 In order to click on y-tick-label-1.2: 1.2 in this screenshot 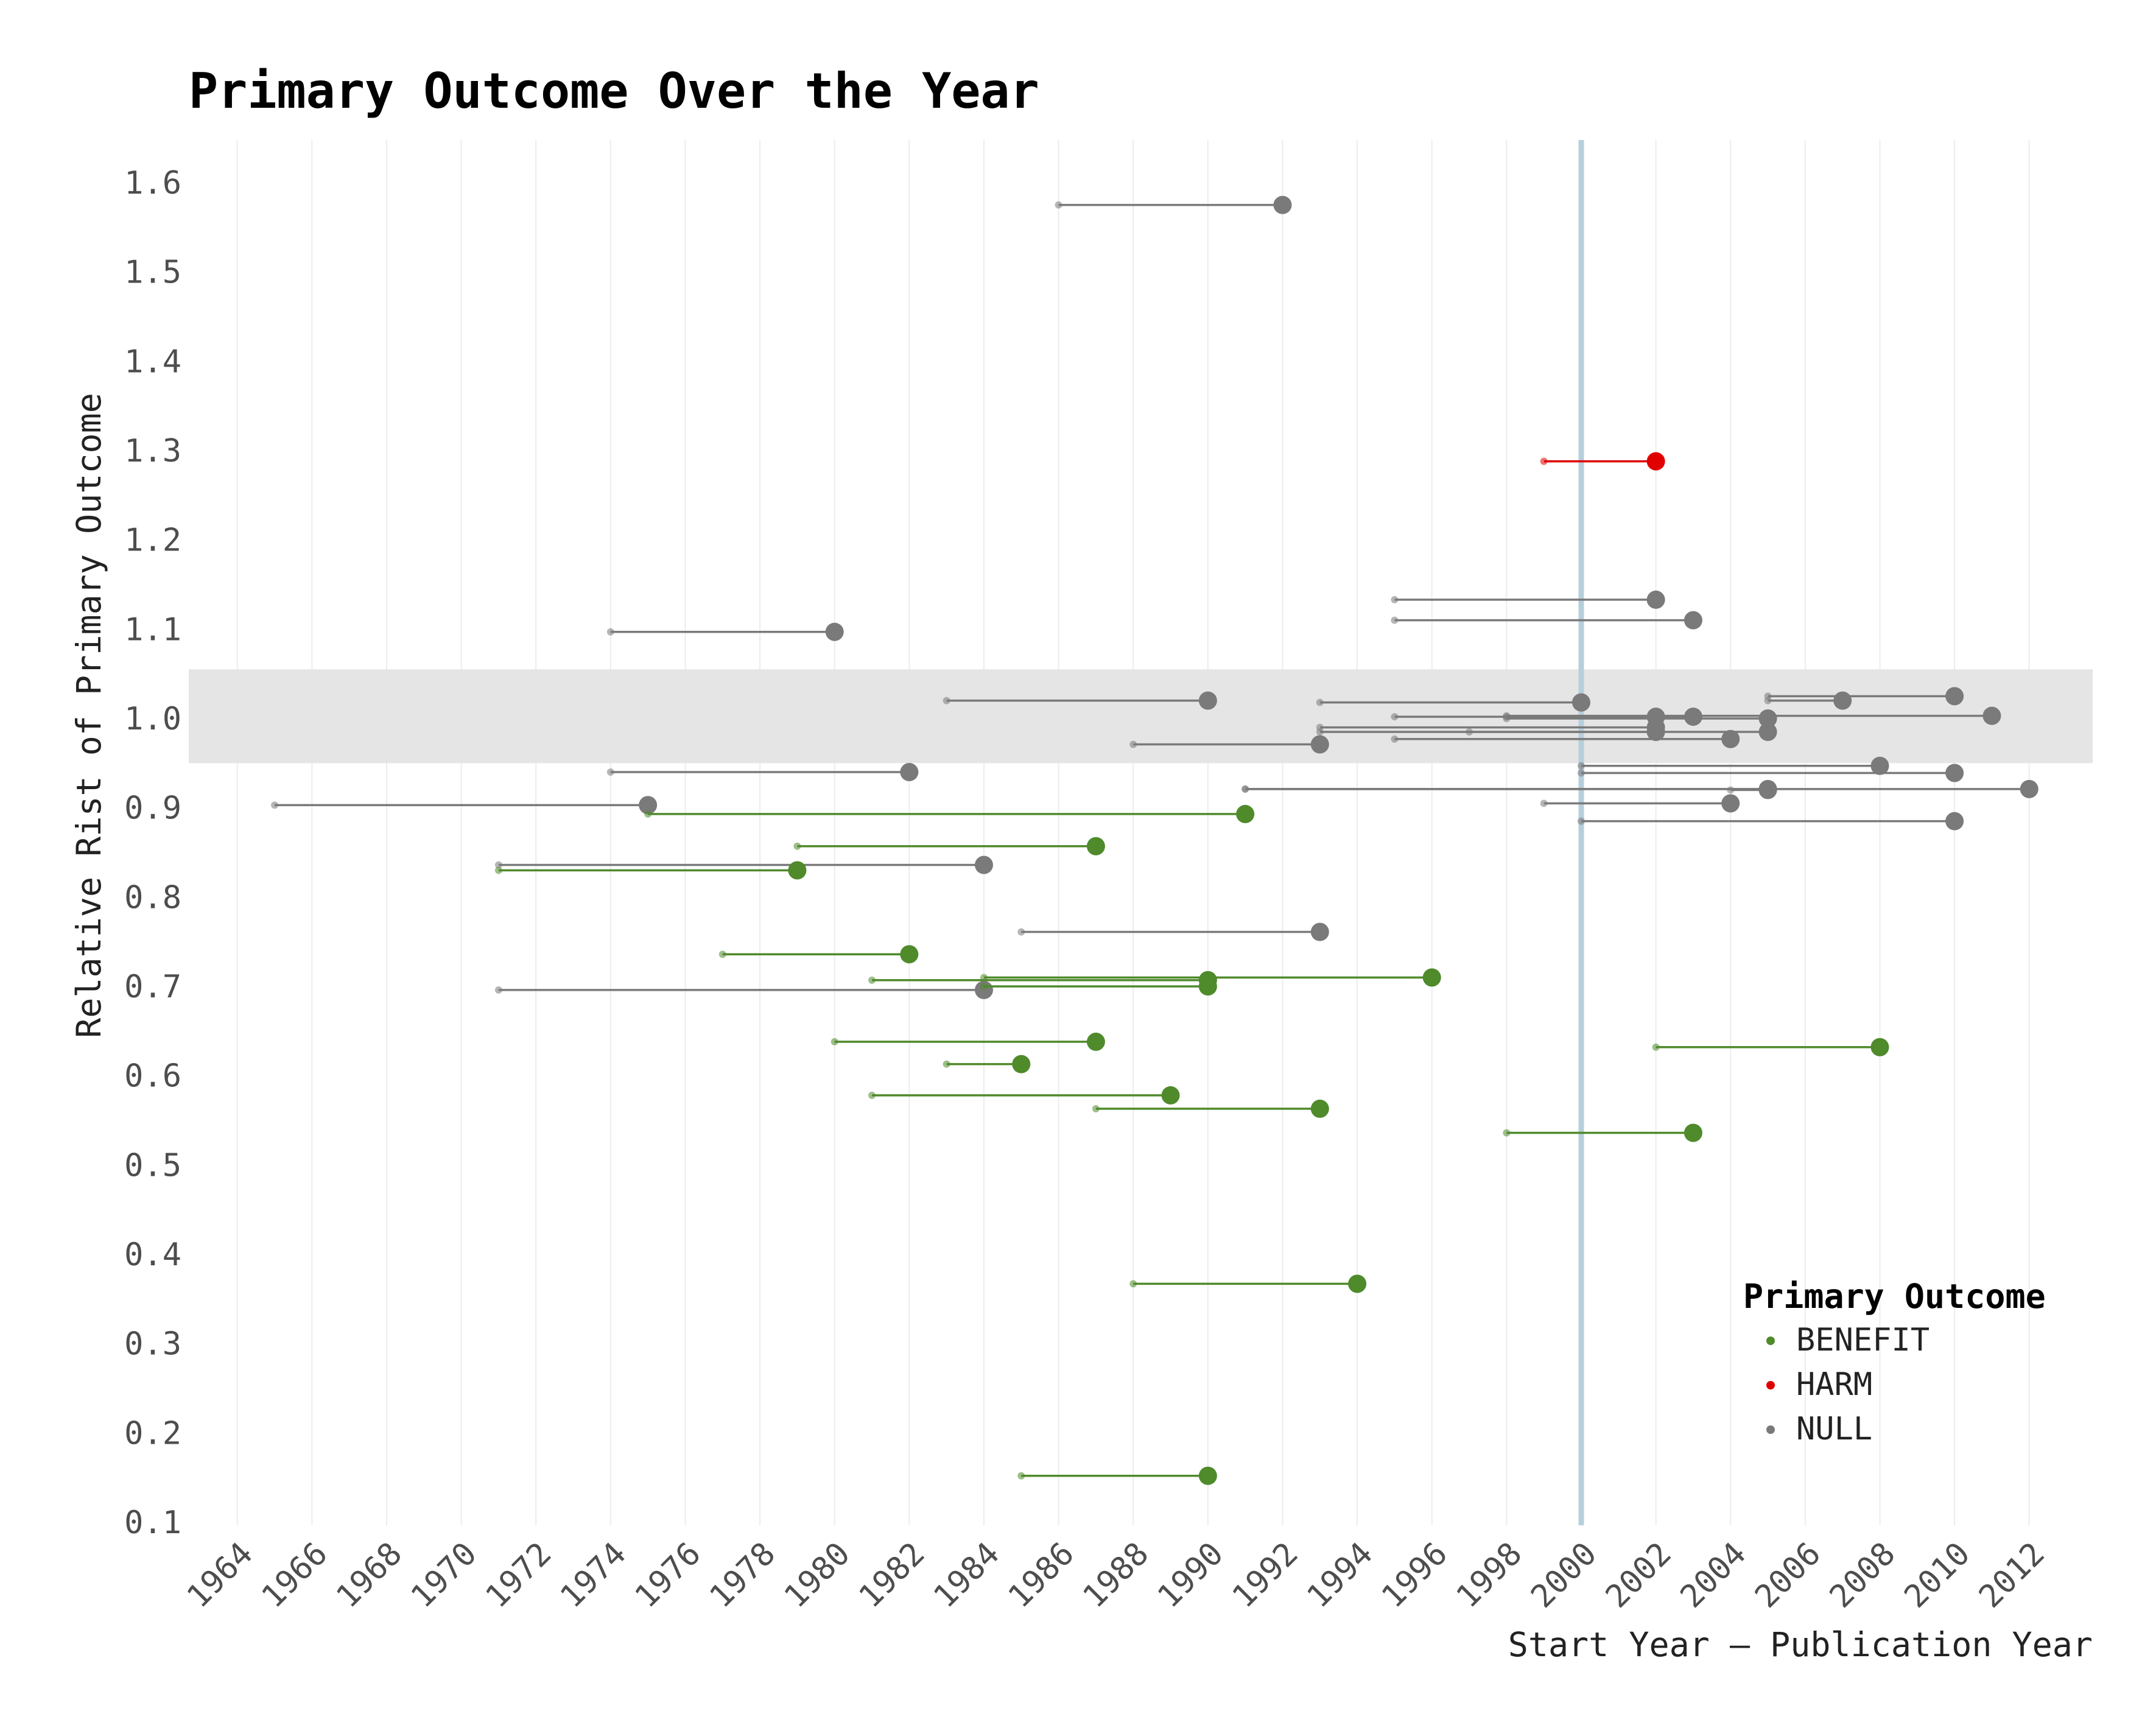, I will do `click(152, 541)`.